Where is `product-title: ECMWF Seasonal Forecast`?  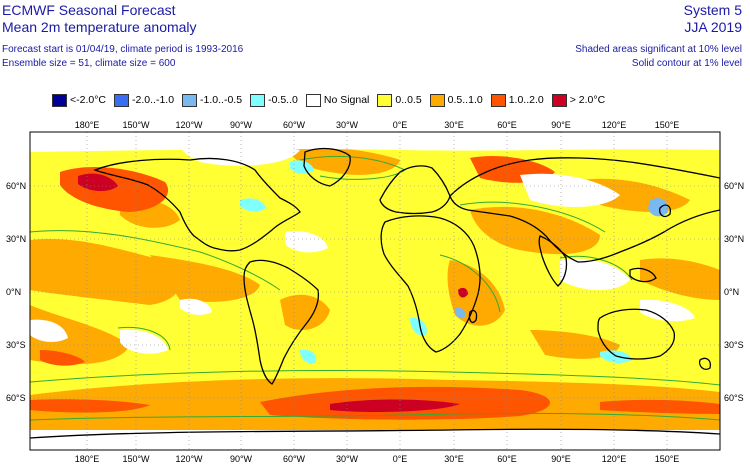 product-title: ECMWF Seasonal Forecast is located at coordinates (89, 10).